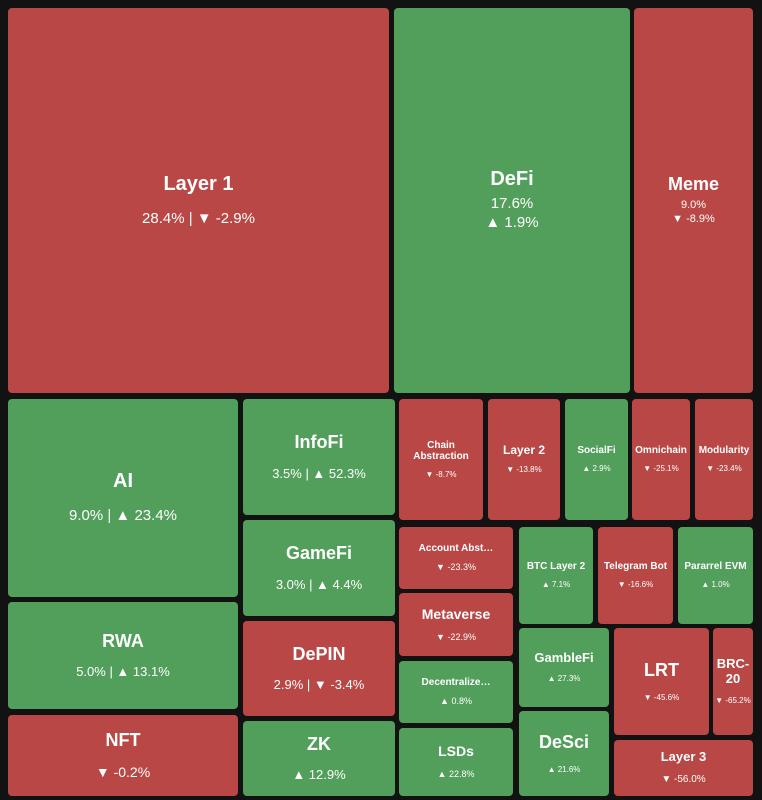 This screenshot has width=762, height=800. What do you see at coordinates (319, 743) in the screenshot?
I see `tile-label: ZK` at bounding box center [319, 743].